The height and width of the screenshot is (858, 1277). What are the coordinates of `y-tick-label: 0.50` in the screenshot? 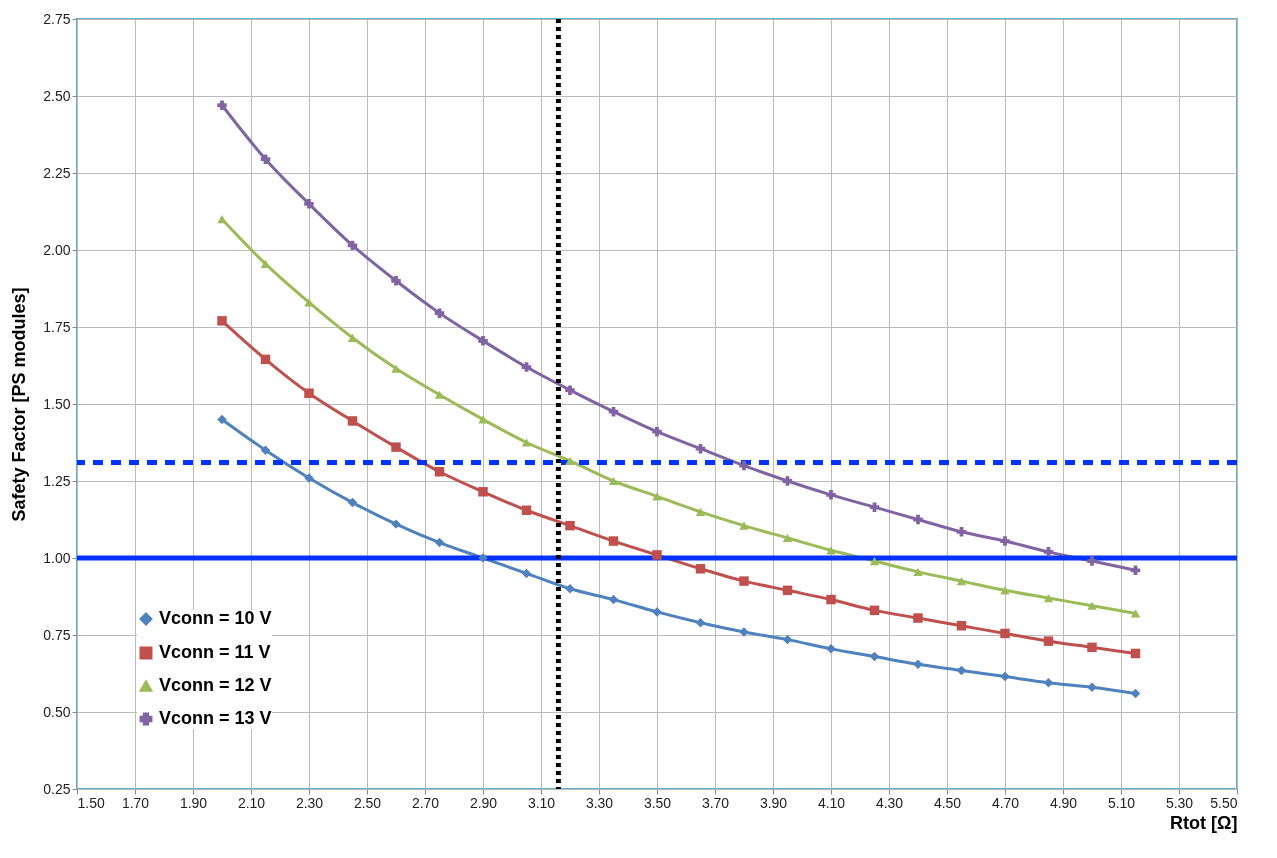 It's located at (57, 711).